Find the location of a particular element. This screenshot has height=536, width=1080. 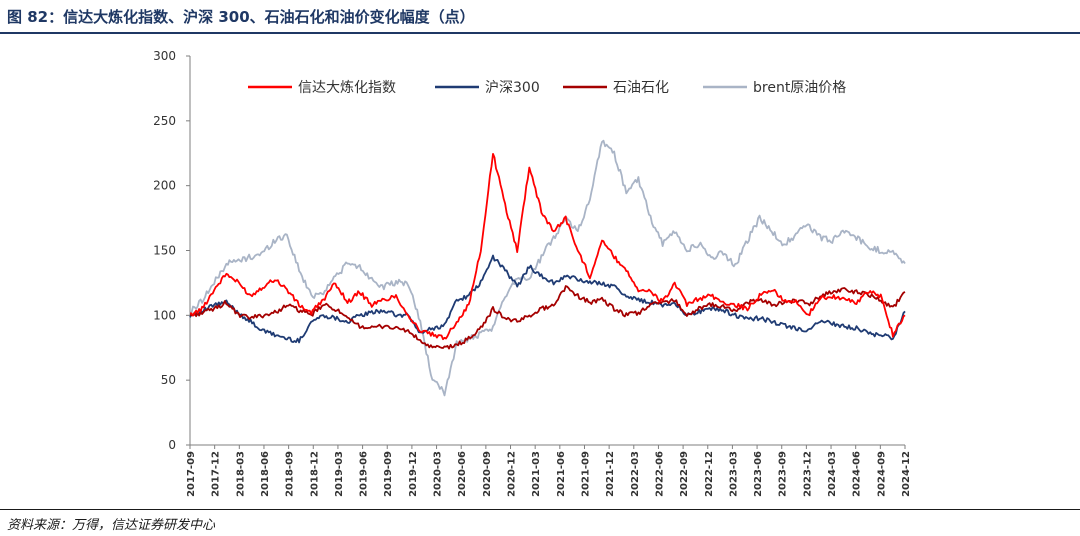

y-tick-label: 0 is located at coordinates (172, 445).